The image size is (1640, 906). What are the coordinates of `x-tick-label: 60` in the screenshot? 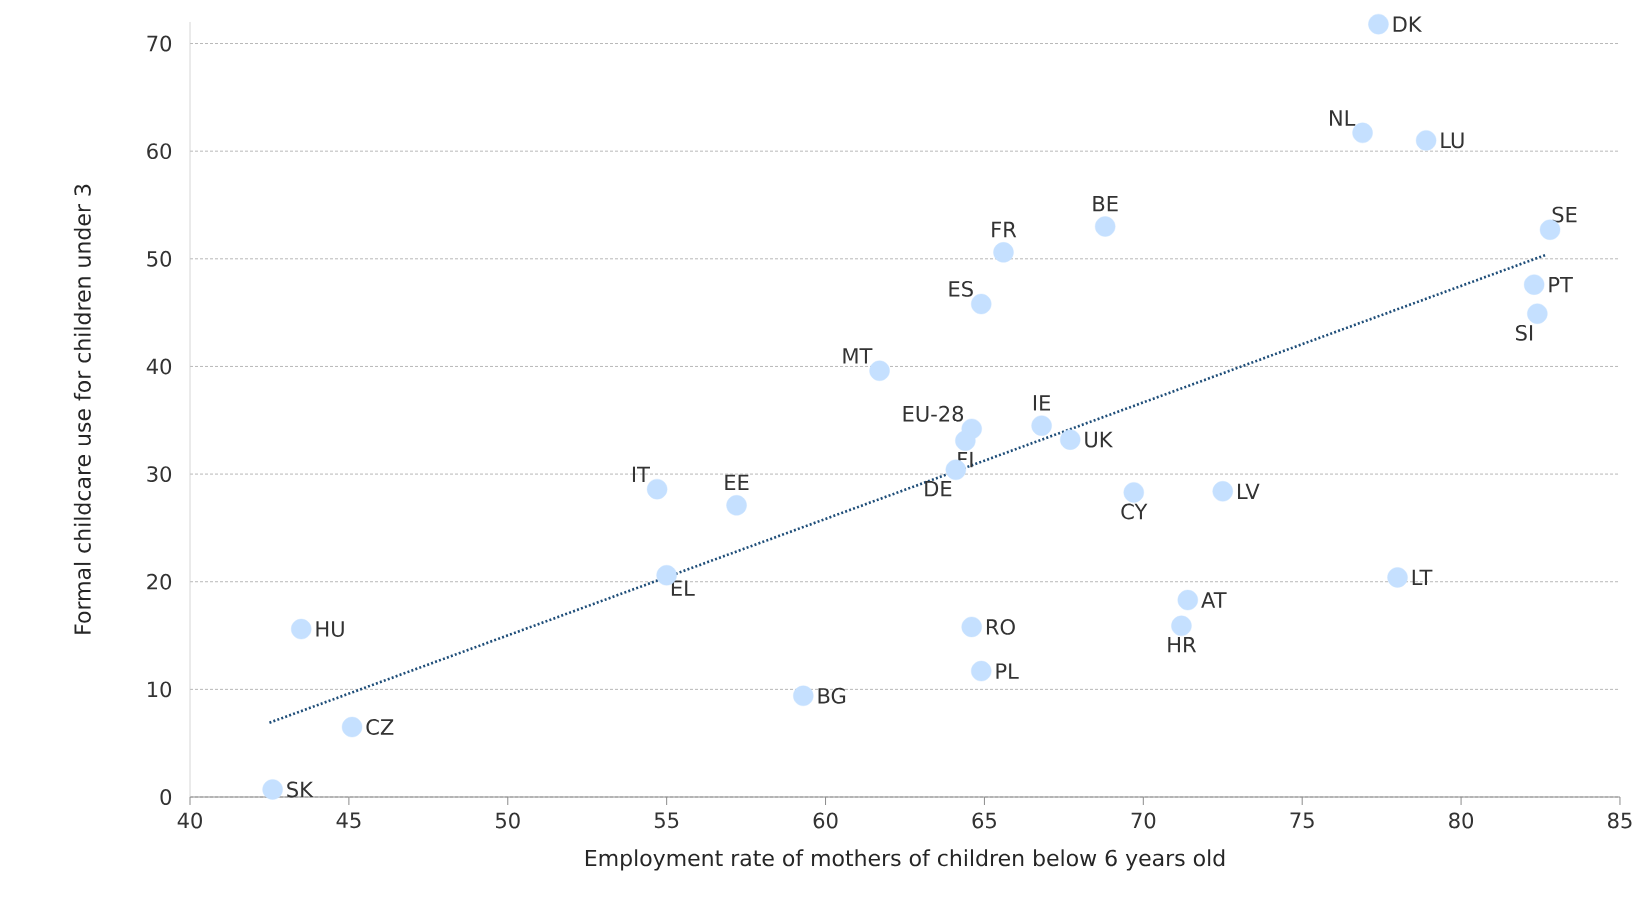 It's located at (825, 820).